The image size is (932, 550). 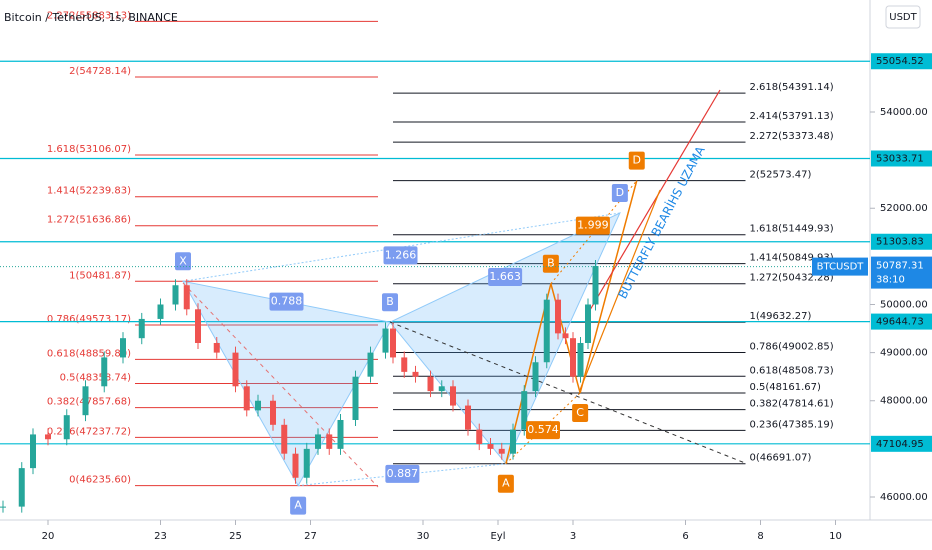 What do you see at coordinates (792, 229) in the screenshot?
I see `fib-label: 1.618(51449.93)` at bounding box center [792, 229].